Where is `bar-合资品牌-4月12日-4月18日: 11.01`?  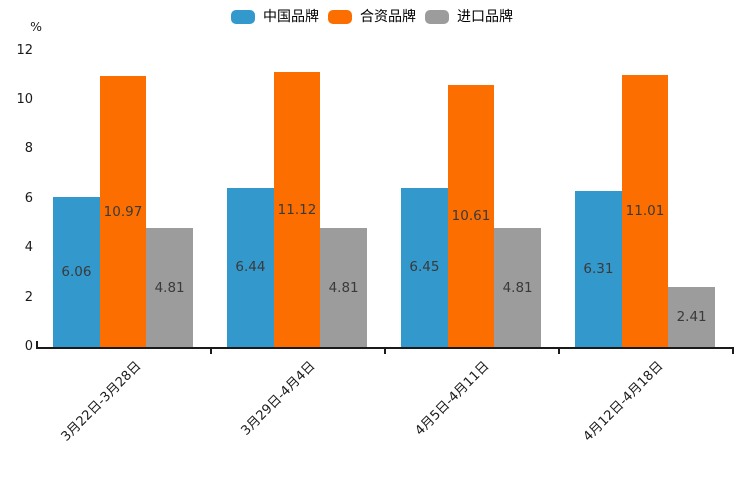
bar-合资品牌-4月12日-4月18日: 11.01 is located at coordinates (645, 211).